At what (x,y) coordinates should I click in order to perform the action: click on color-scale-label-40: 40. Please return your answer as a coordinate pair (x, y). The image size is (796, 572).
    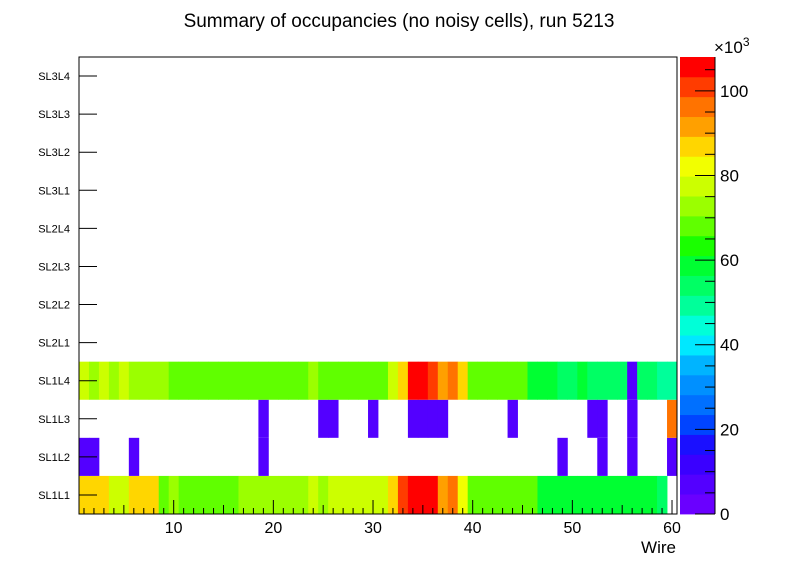
    Looking at the image, I should click on (729, 345).